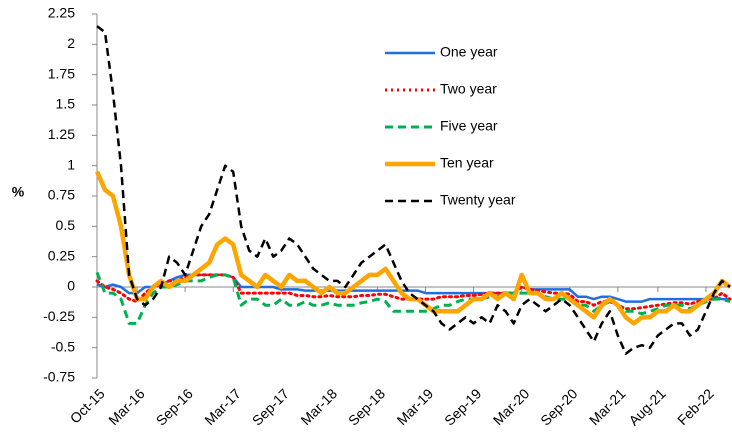  Describe the element at coordinates (61, 13) in the screenshot. I see `y-tick-label: 2.25` at that location.